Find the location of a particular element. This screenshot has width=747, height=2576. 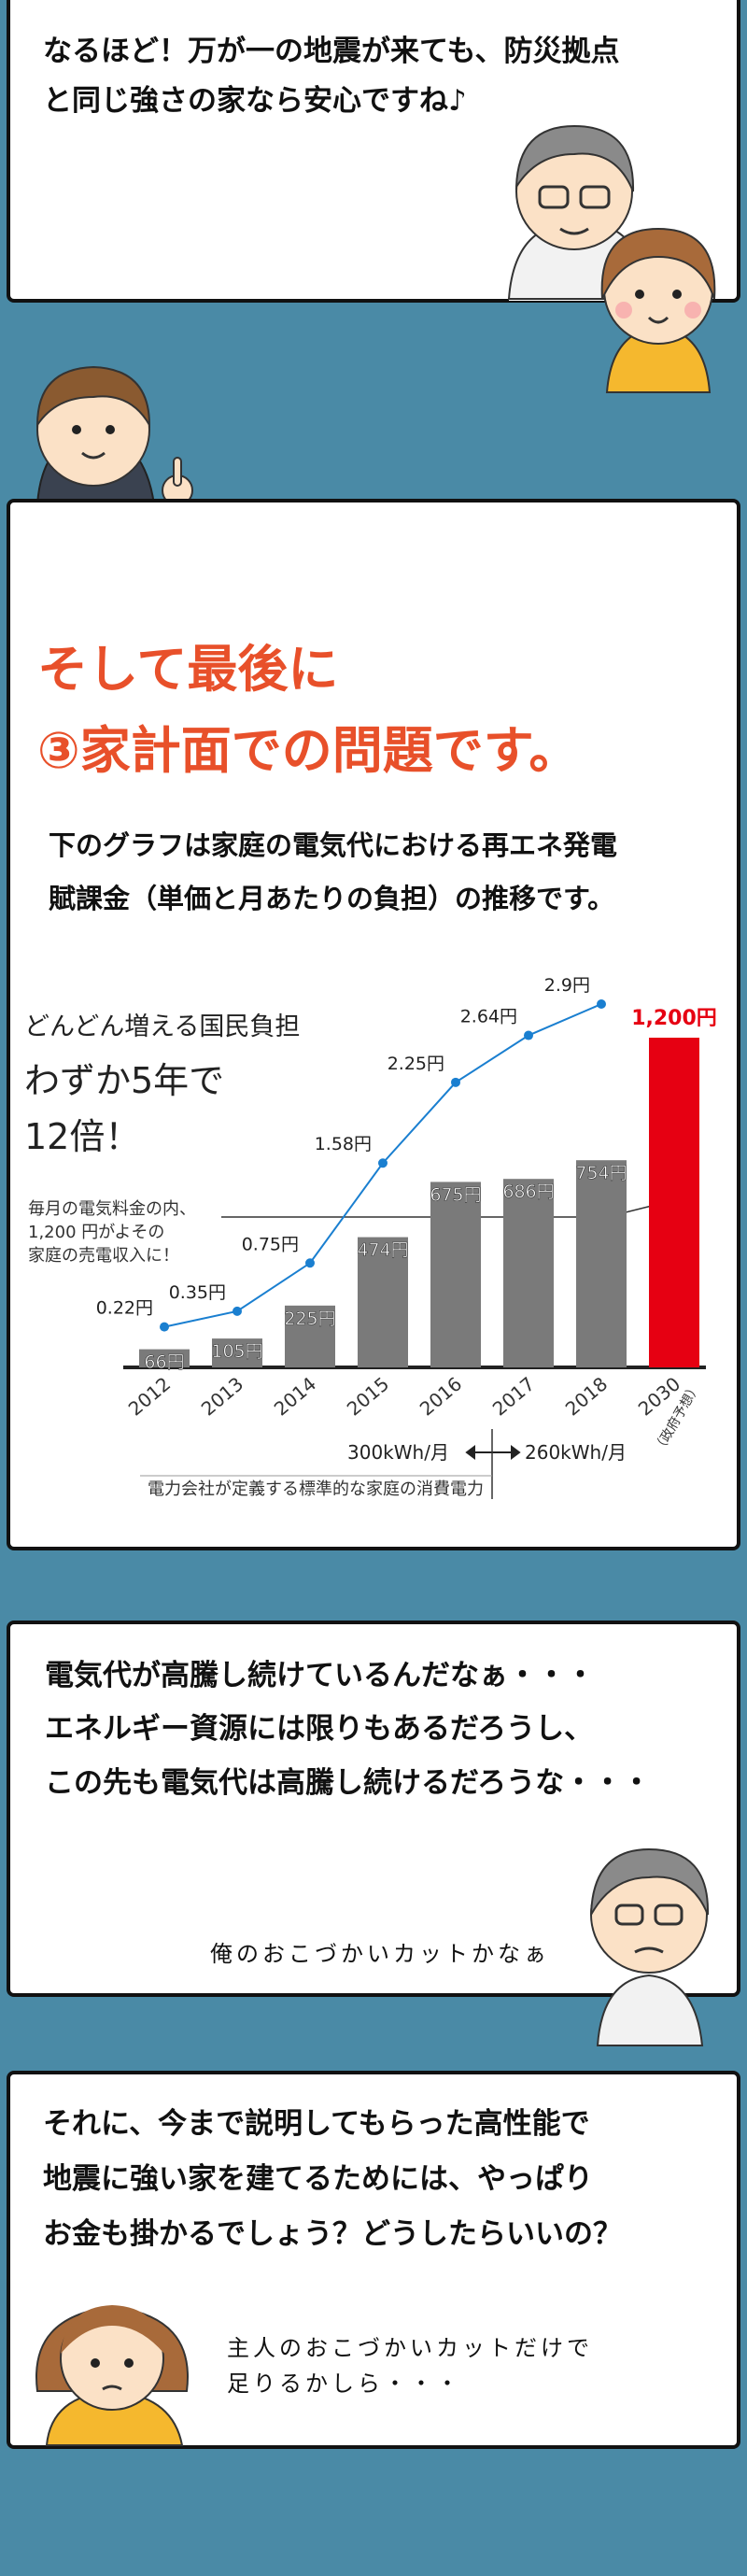

value-label: 225円 is located at coordinates (309, 1319).